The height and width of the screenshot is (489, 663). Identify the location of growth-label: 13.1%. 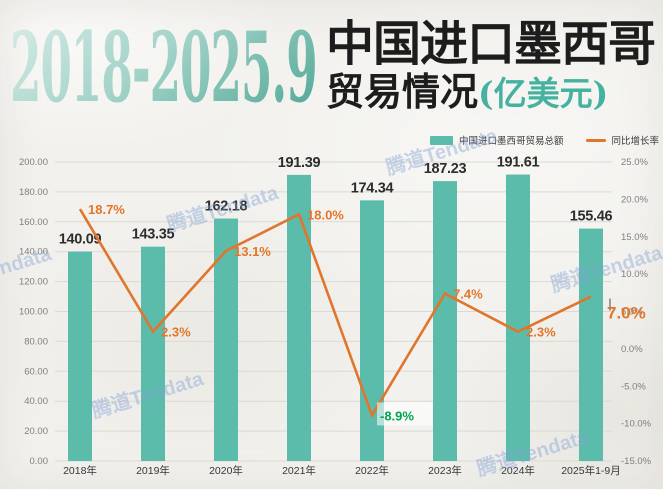
(252, 251).